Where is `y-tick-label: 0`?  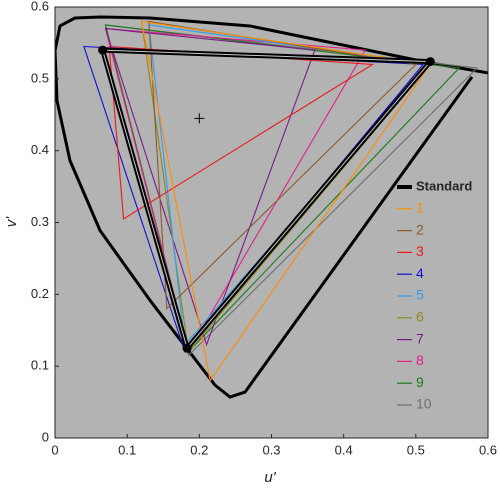
y-tick-label: 0 is located at coordinates (45, 436).